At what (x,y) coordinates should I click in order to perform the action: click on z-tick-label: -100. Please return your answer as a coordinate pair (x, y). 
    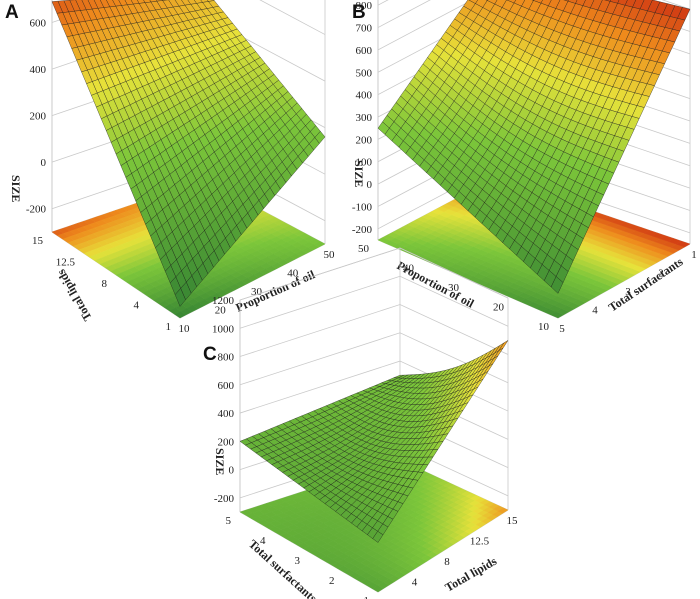
    Looking at the image, I should click on (362, 207).